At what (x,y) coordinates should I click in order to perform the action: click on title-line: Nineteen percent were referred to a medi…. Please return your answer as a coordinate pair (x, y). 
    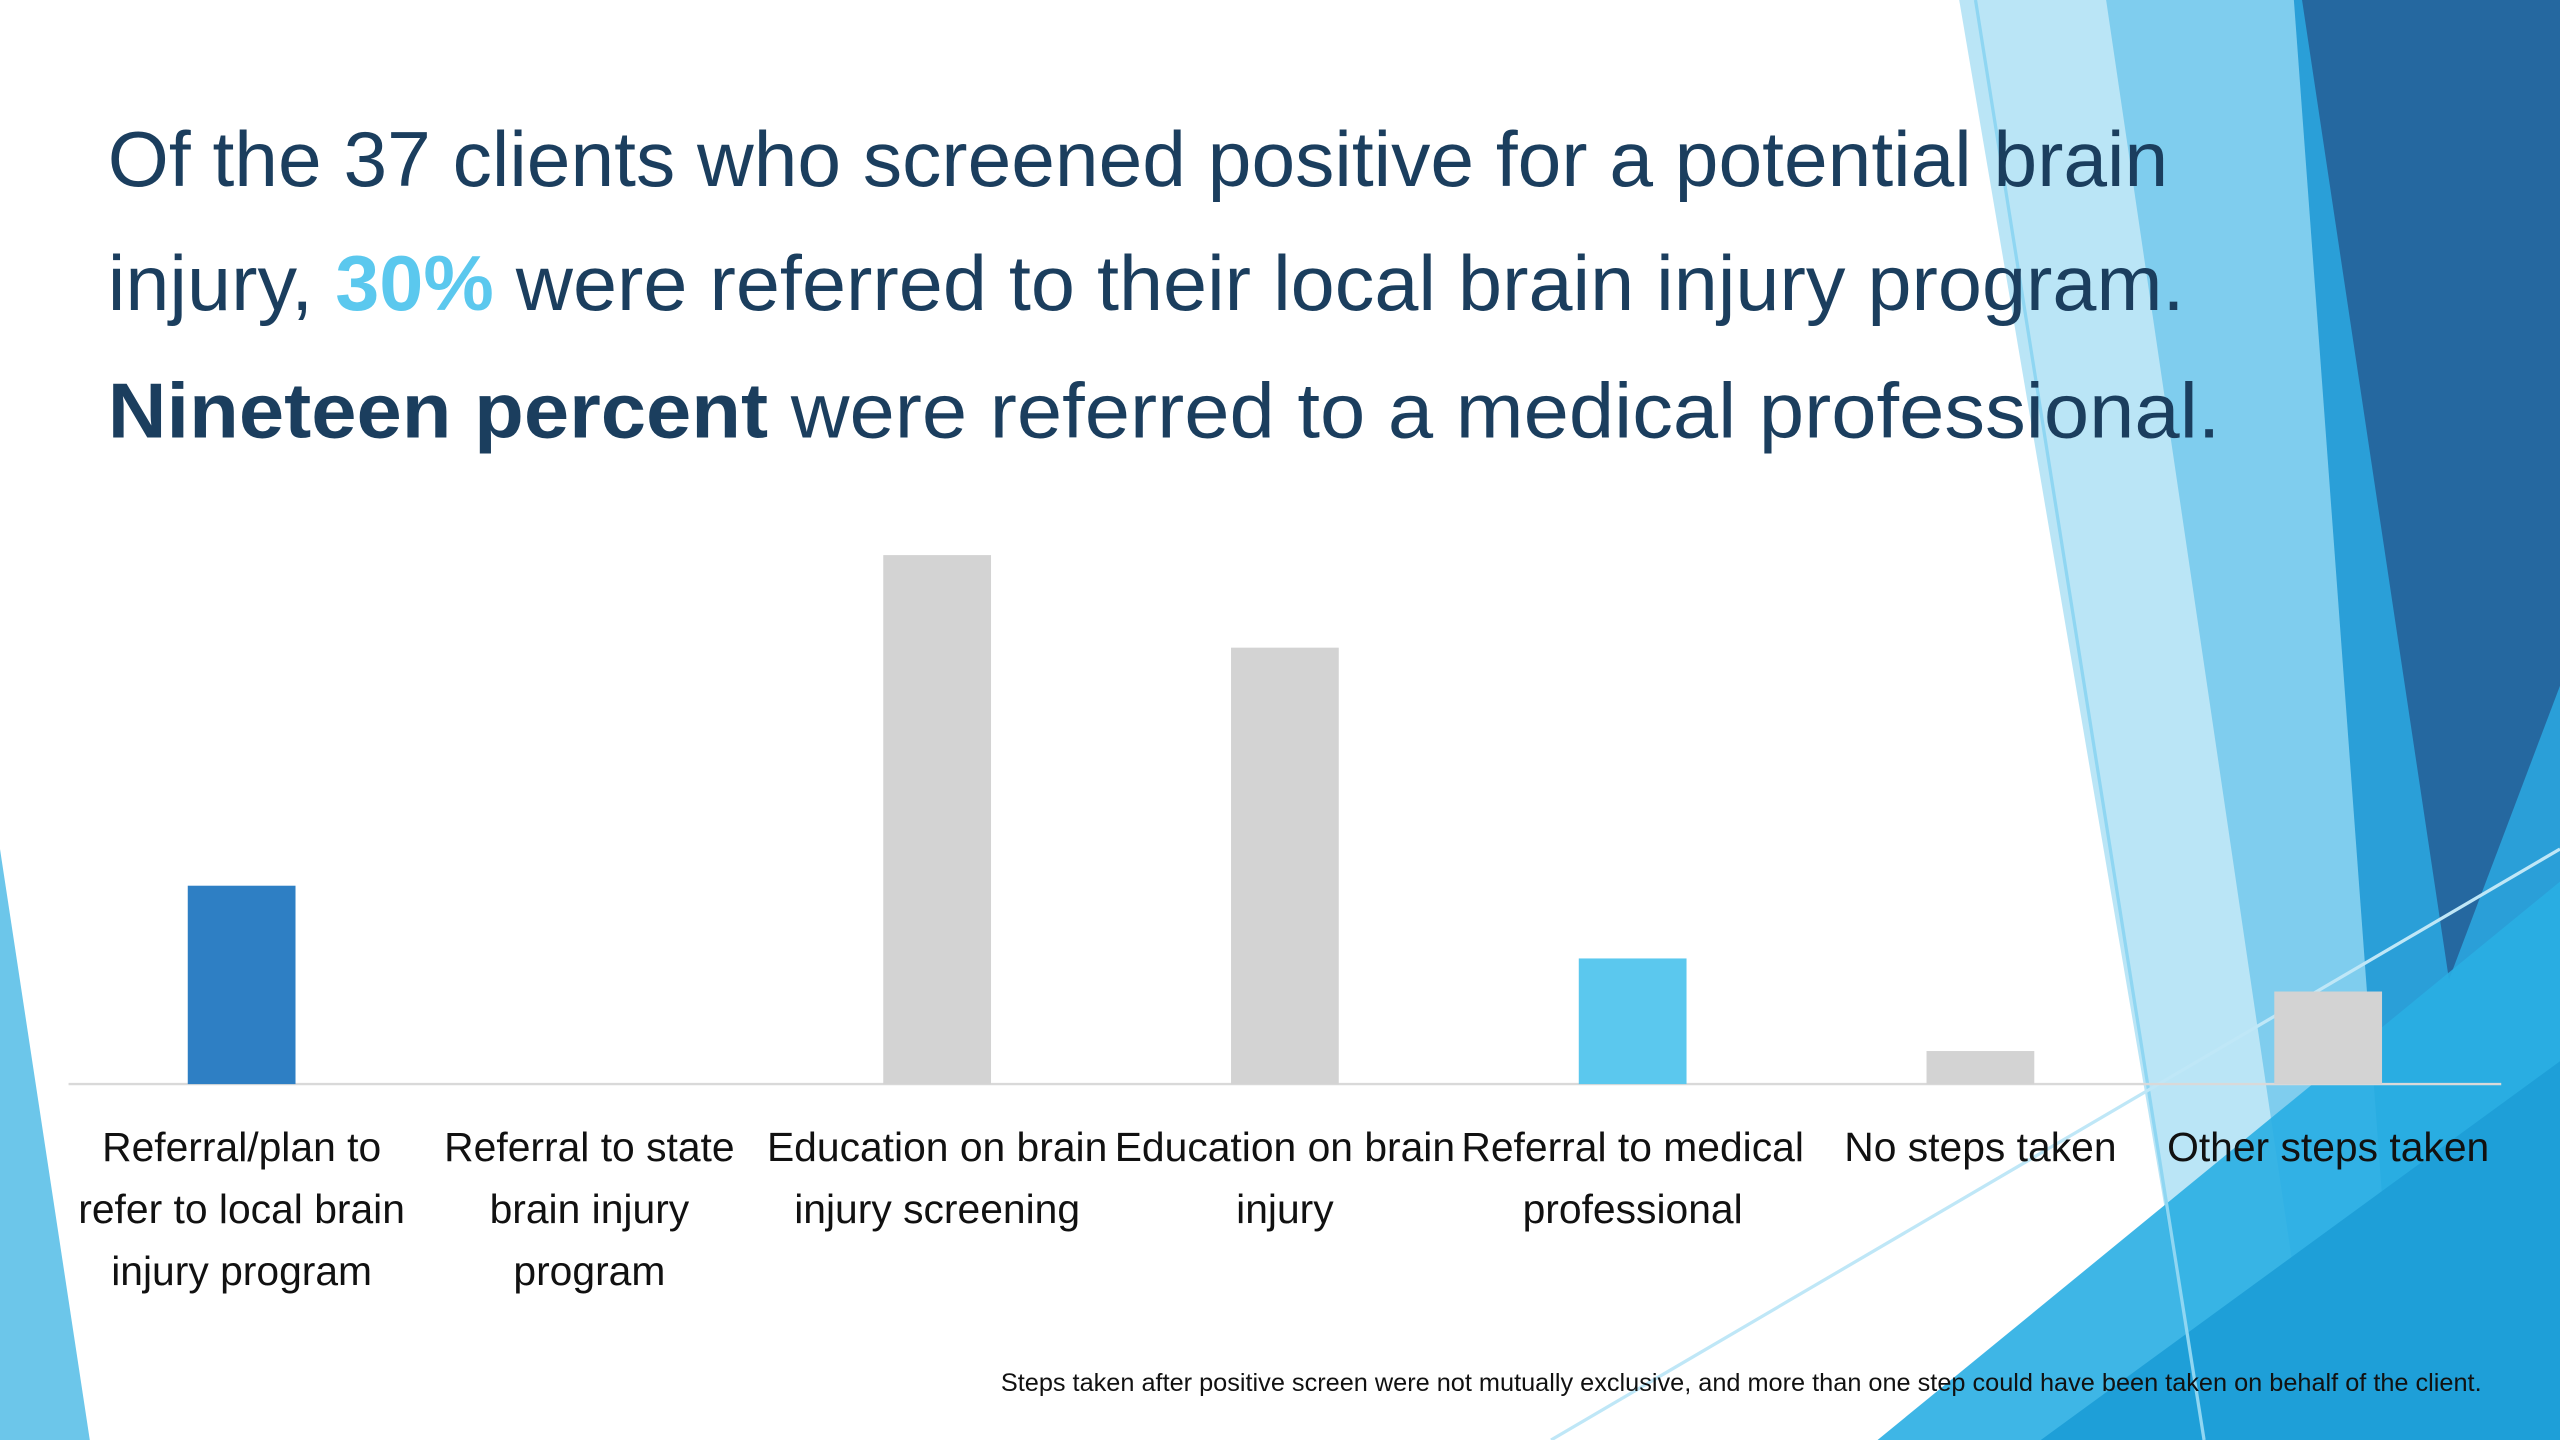
    Looking at the image, I should click on (1164, 411).